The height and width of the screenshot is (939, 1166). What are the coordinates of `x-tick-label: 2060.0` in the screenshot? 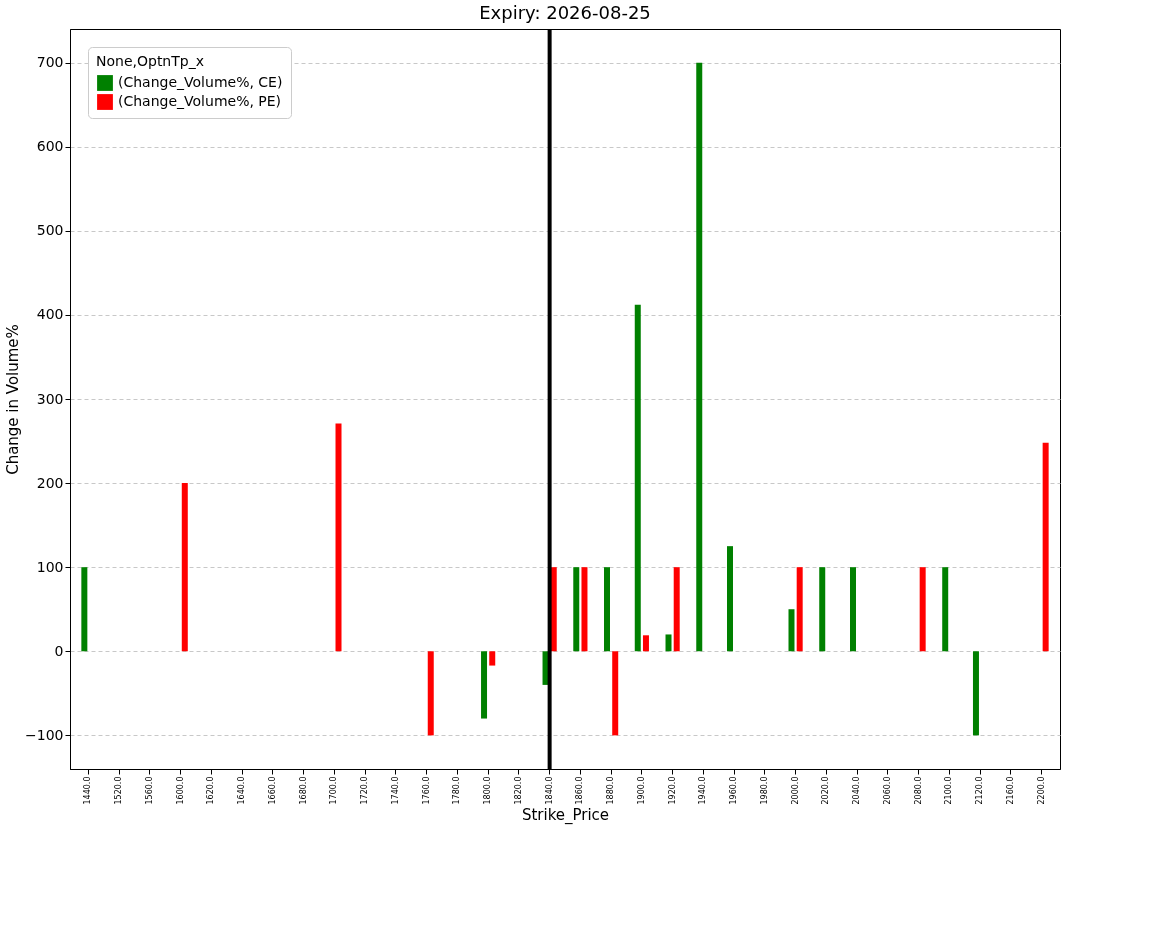 It's located at (887, 790).